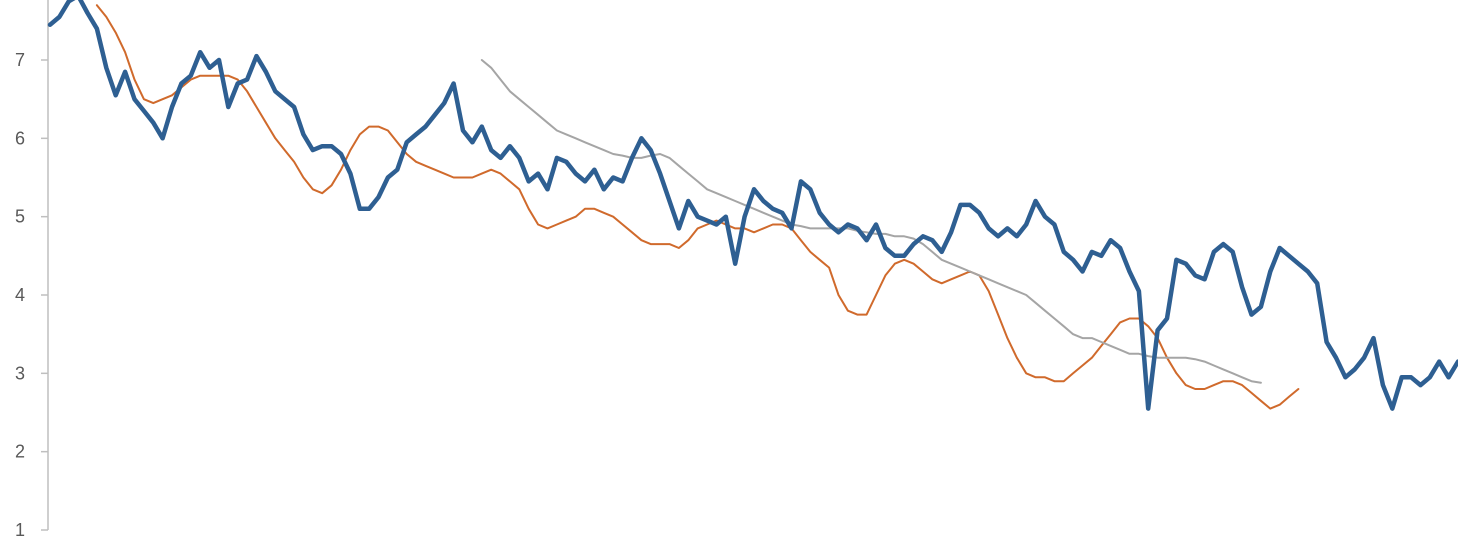 Image resolution: width=1458 pixels, height=548 pixels. Describe the element at coordinates (20, 295) in the screenshot. I see `y-tick-label: 4` at that location.